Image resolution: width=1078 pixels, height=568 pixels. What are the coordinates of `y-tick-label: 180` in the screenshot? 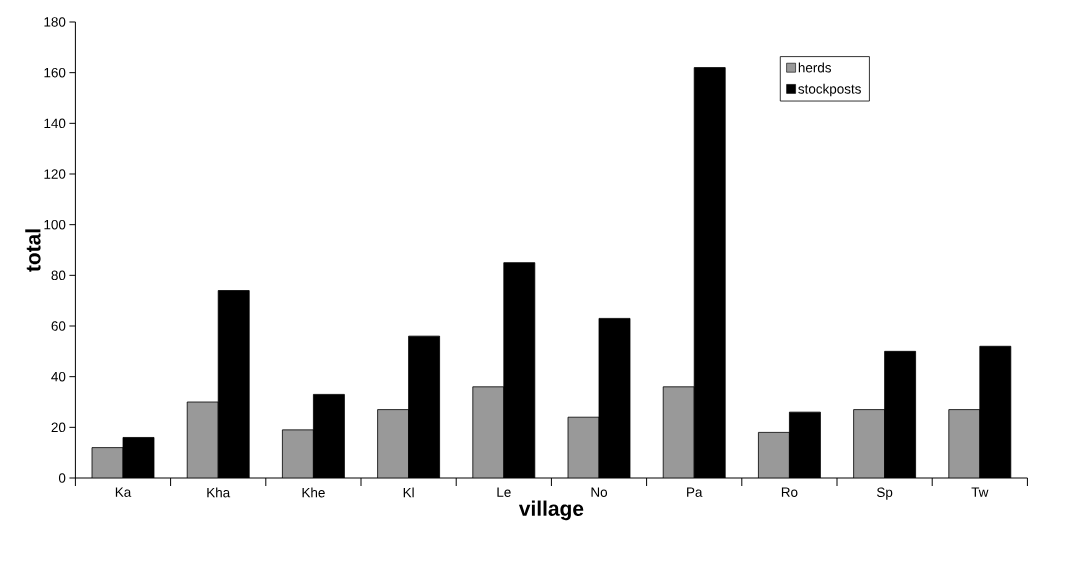 It's located at (55, 22).